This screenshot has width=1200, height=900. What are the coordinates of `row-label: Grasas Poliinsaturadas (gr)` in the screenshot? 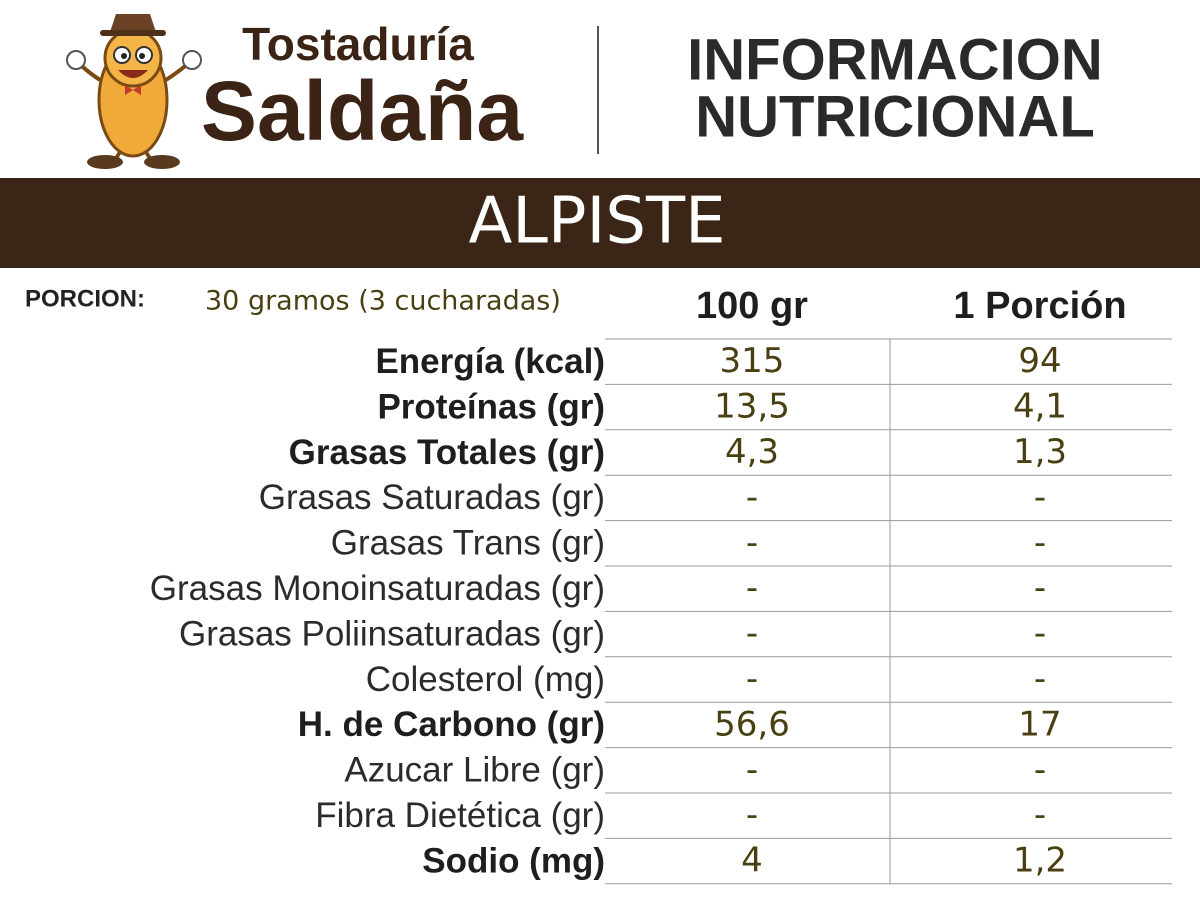 It's located at (392, 633).